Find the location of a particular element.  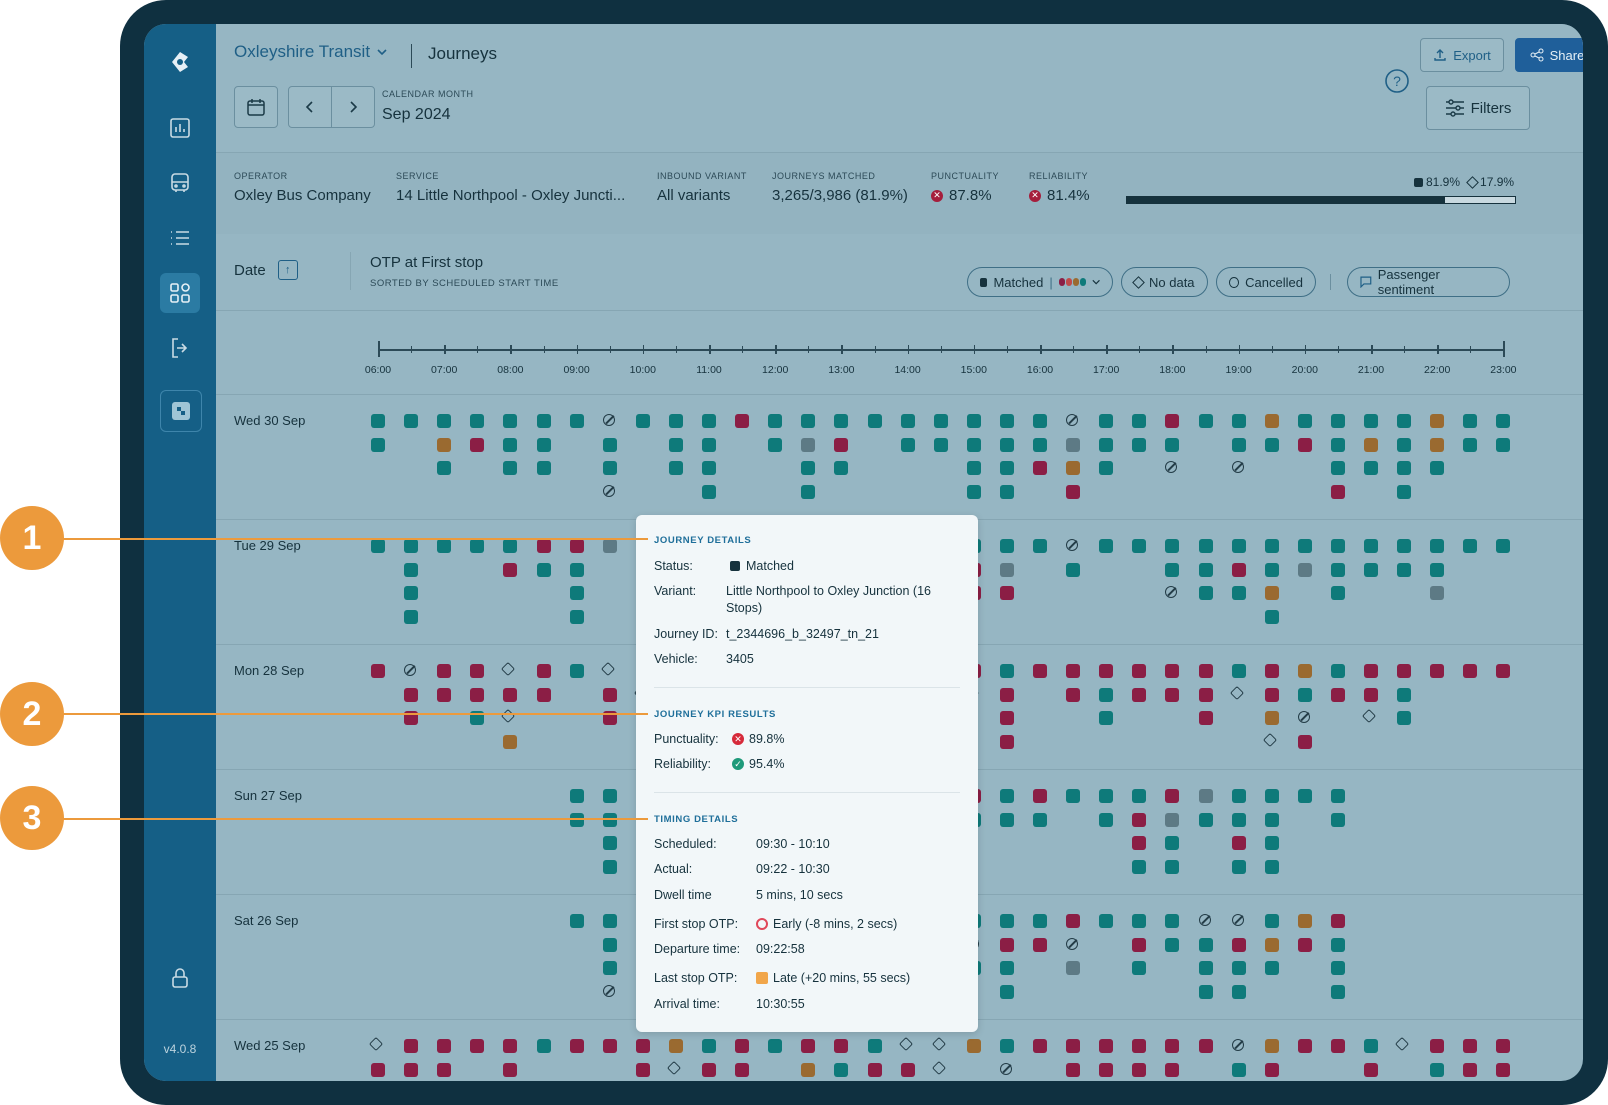

org-selector: Oxleyshire Transit is located at coordinates (311, 52).